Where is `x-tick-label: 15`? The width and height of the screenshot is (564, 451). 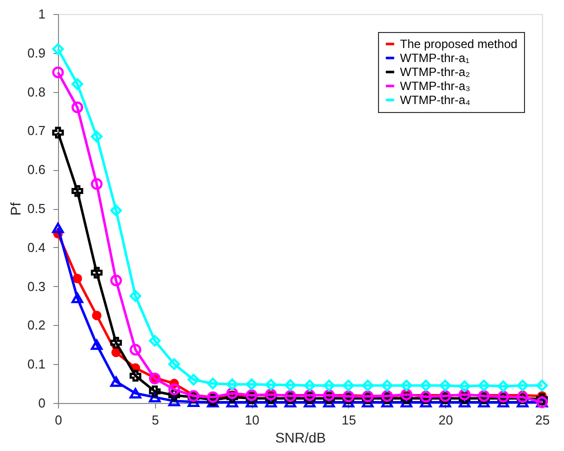
x-tick-label: 15 is located at coordinates (349, 420).